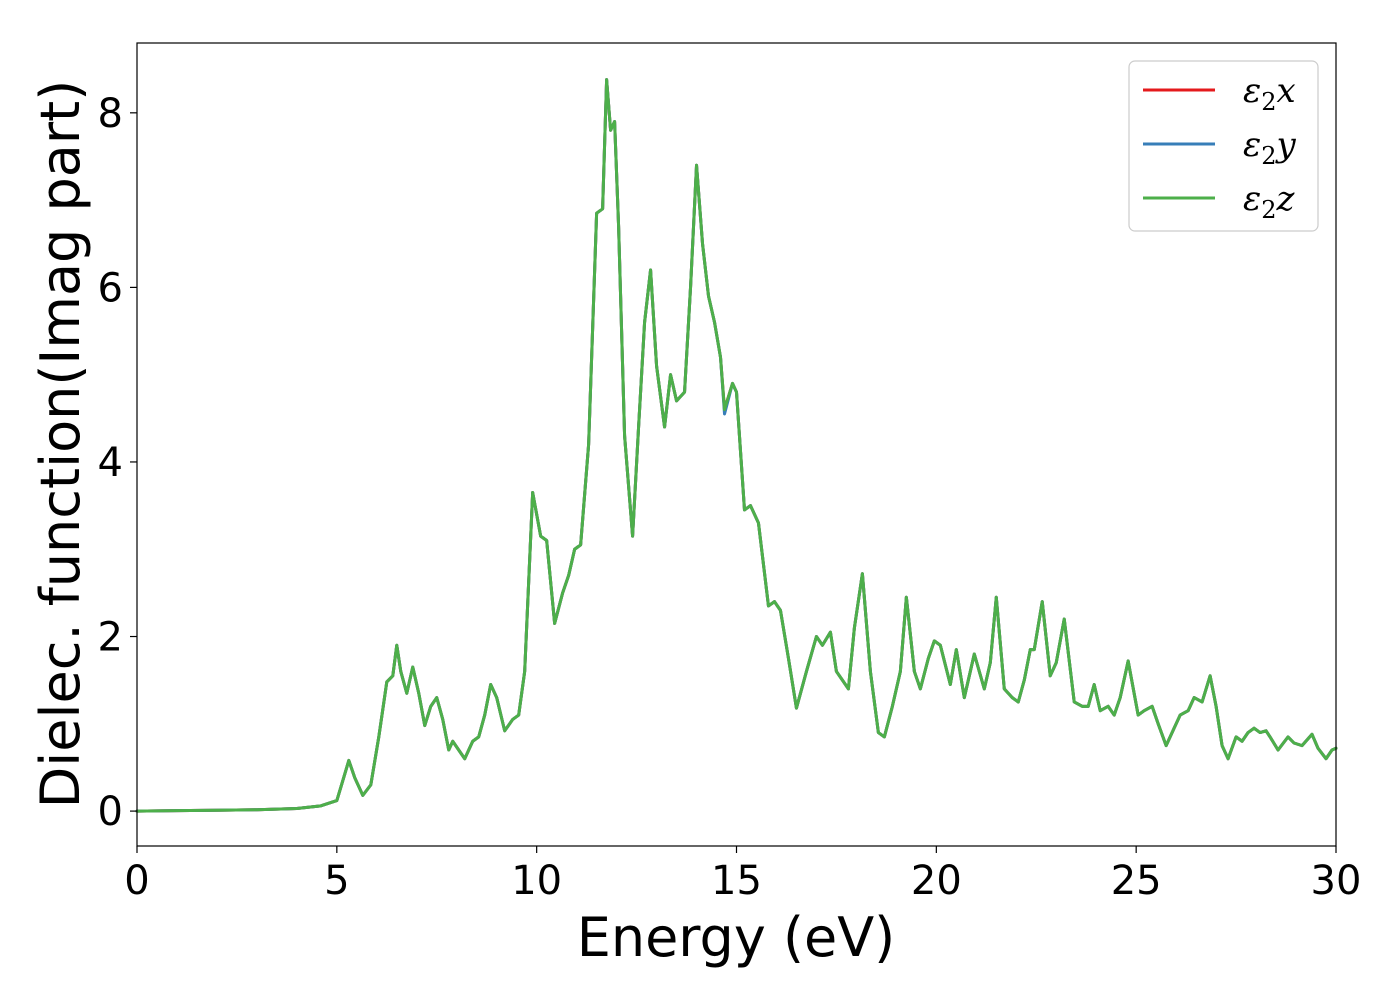 This screenshot has width=1400, height=1000. I want to click on x-tick-label: 0, so click(136, 881).